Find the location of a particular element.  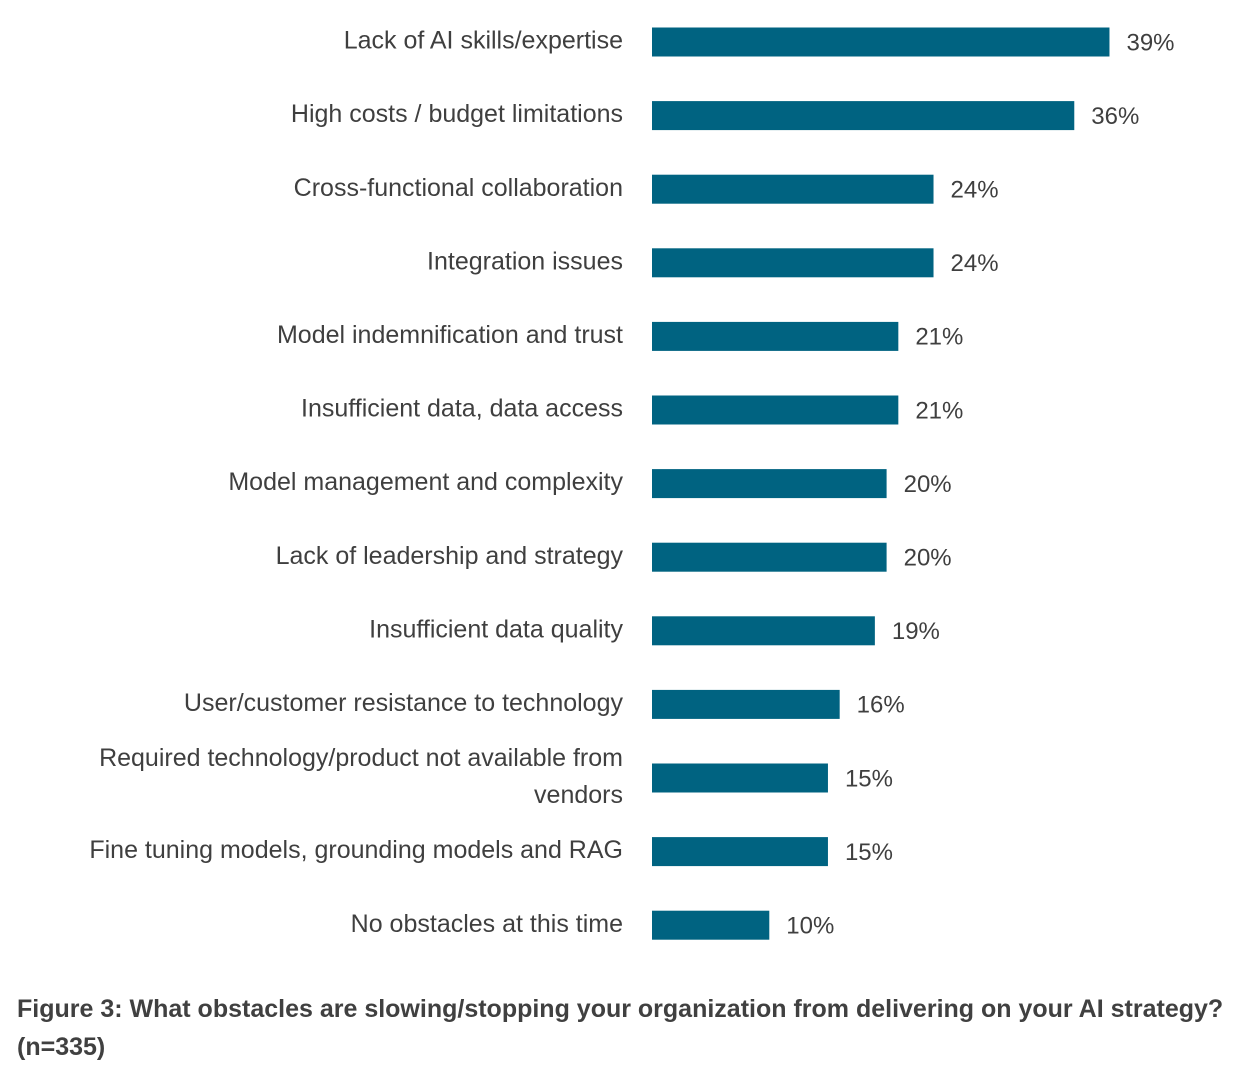

category-label: Model management and complexity is located at coordinates (425, 482).